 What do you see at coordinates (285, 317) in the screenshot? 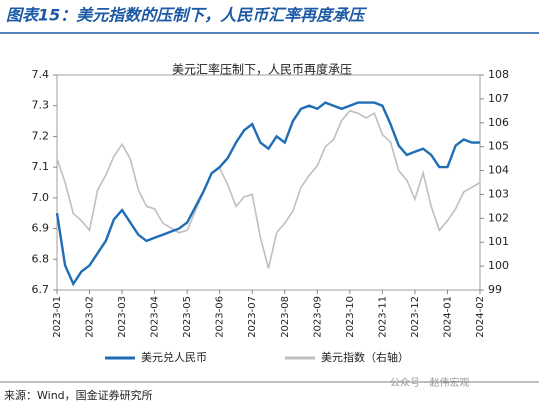
I see `x-tick-label: 2023-08` at bounding box center [285, 317].